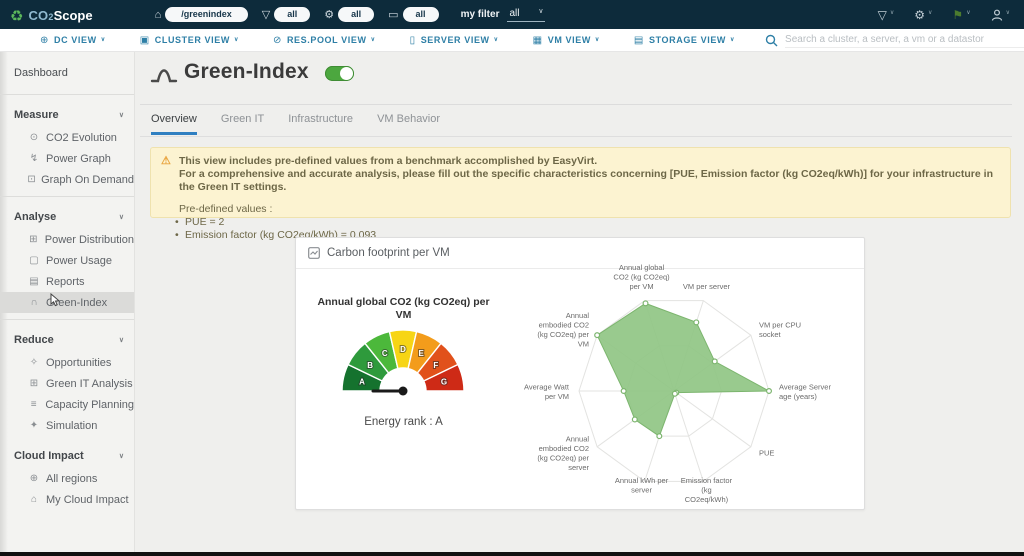  I want to click on sidebar-item-capacity-planning: ≡ Capacity Planning, so click(67, 404).